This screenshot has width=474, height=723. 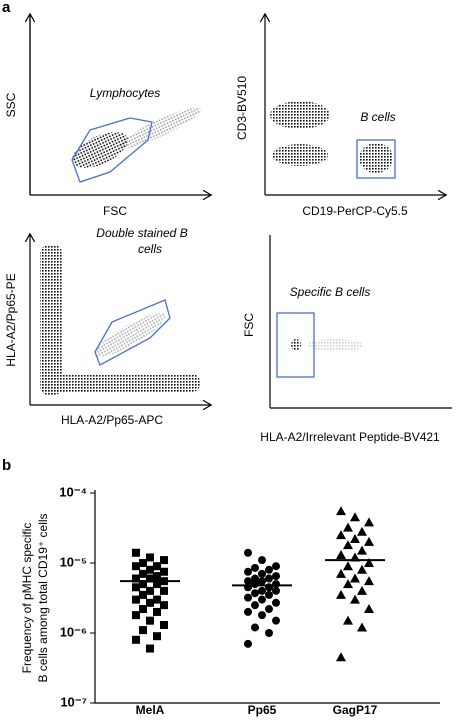 What do you see at coordinates (150, 249) in the screenshot?
I see `gate-label: cells` at bounding box center [150, 249].